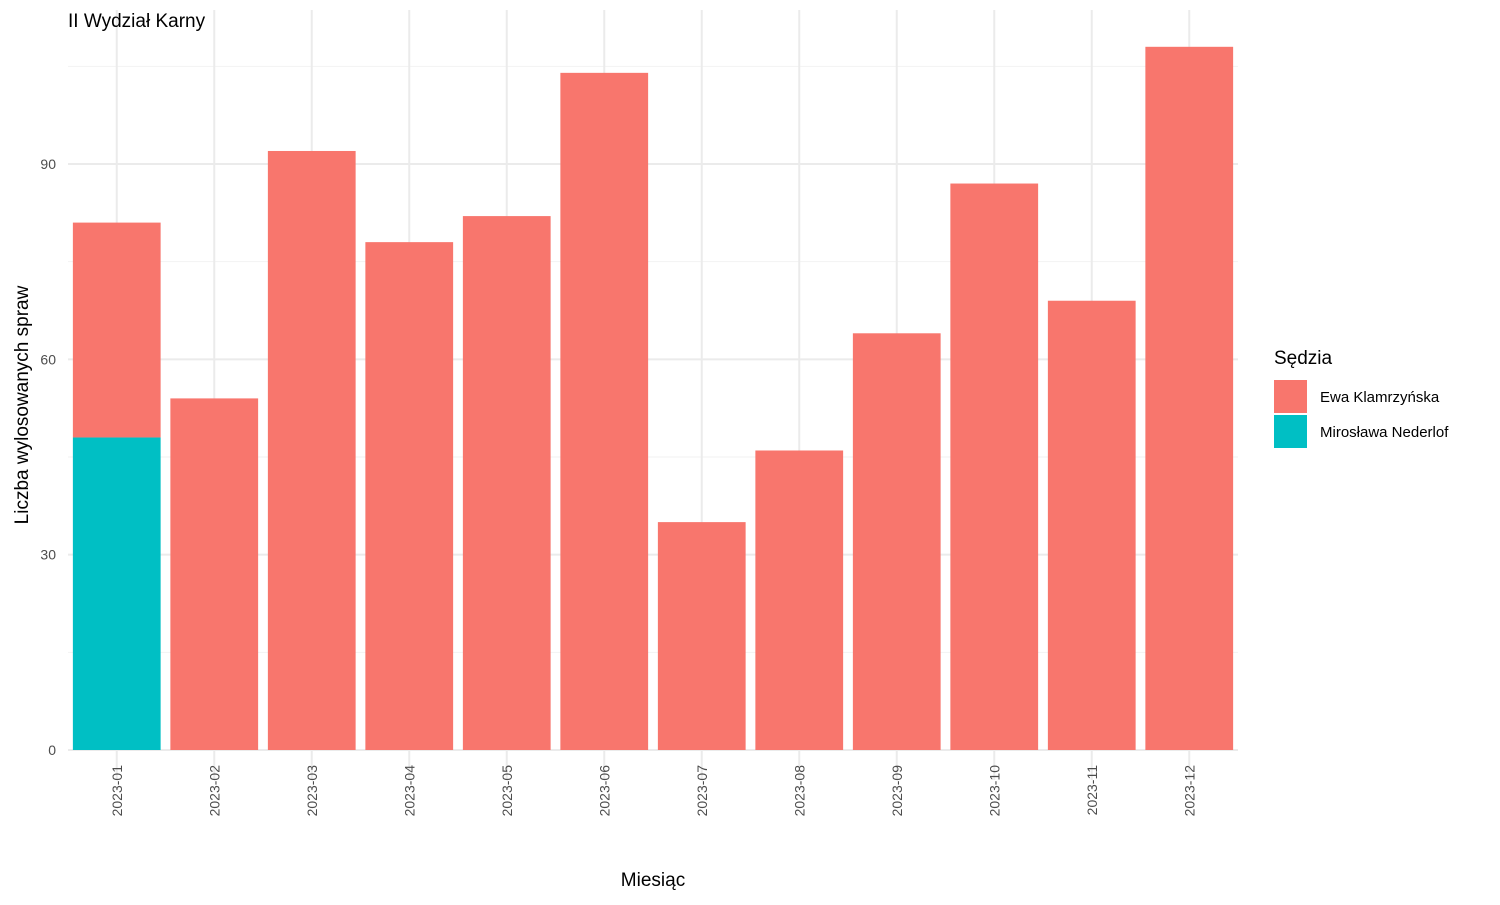 The width and height of the screenshot is (1500, 905). Describe the element at coordinates (117, 791) in the screenshot. I see `x-tick-label: 2023-01` at that location.